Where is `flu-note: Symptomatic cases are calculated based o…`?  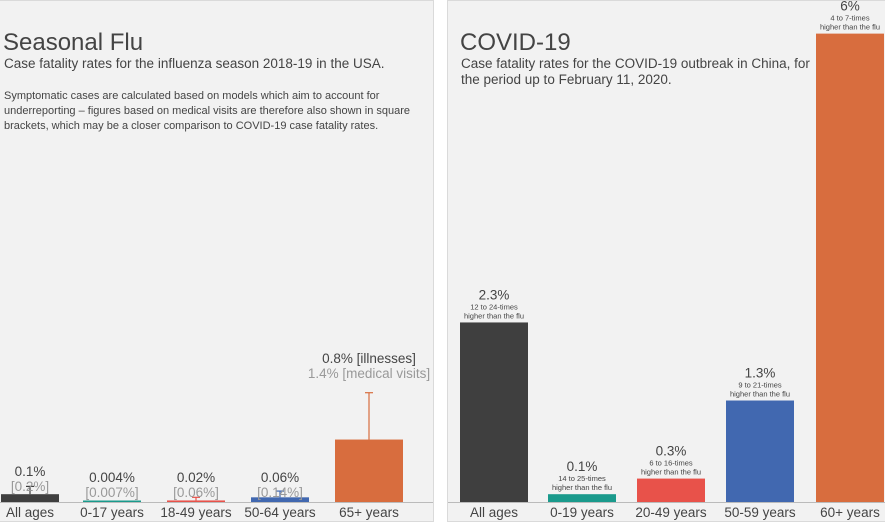
flu-note: Symptomatic cases are calculated based o… is located at coordinates (207, 111).